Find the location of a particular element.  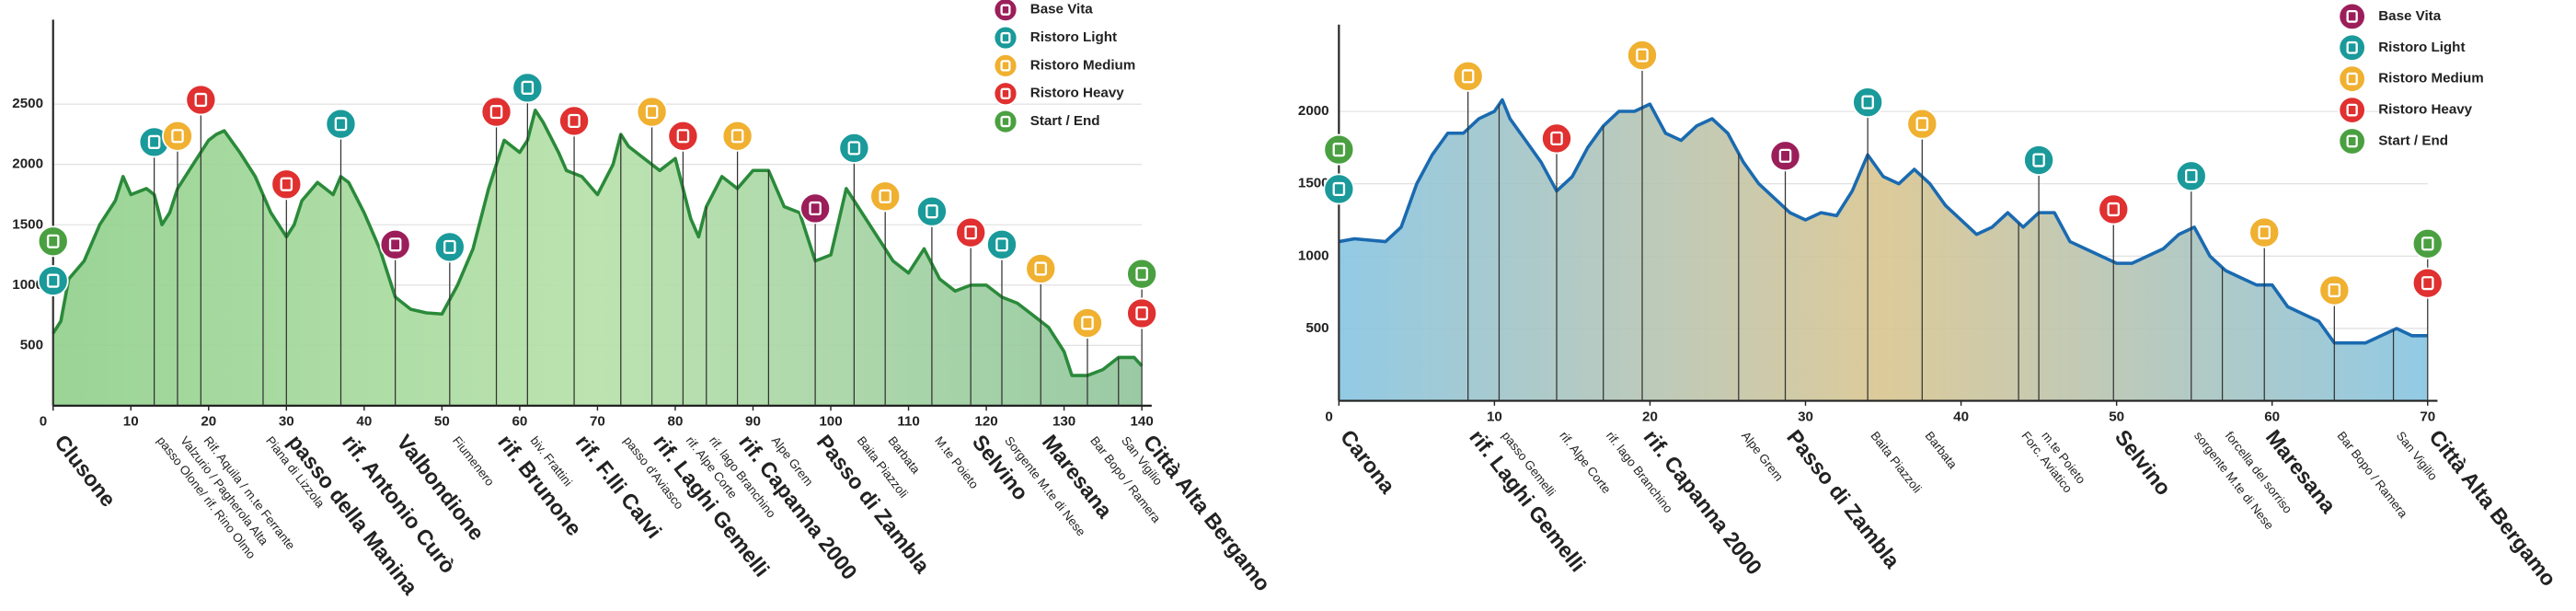

x-tick-label: 110 is located at coordinates (908, 422).